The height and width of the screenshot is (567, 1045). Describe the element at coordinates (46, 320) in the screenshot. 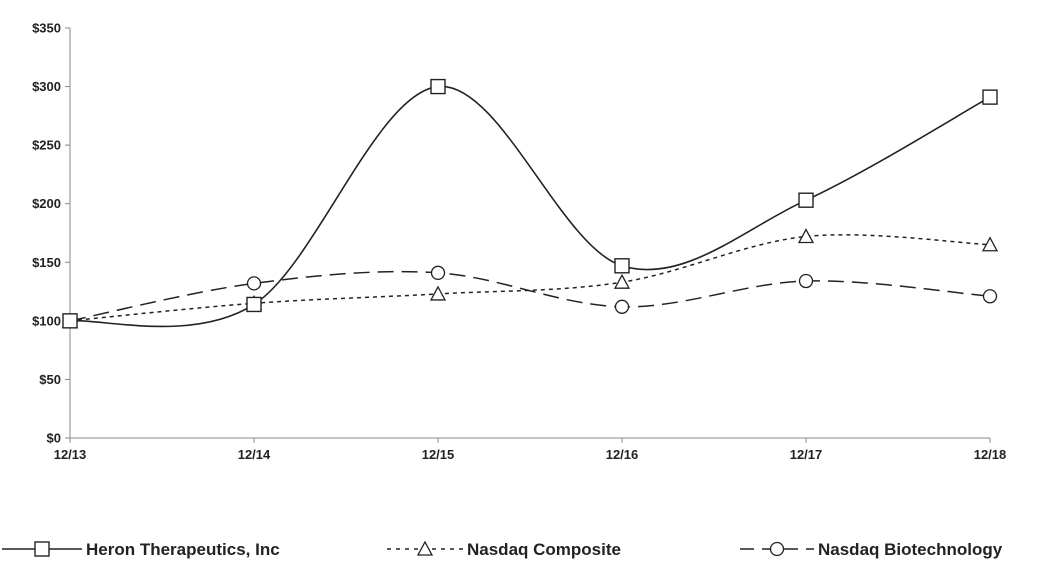

I see `y-tick-label: $100` at that location.